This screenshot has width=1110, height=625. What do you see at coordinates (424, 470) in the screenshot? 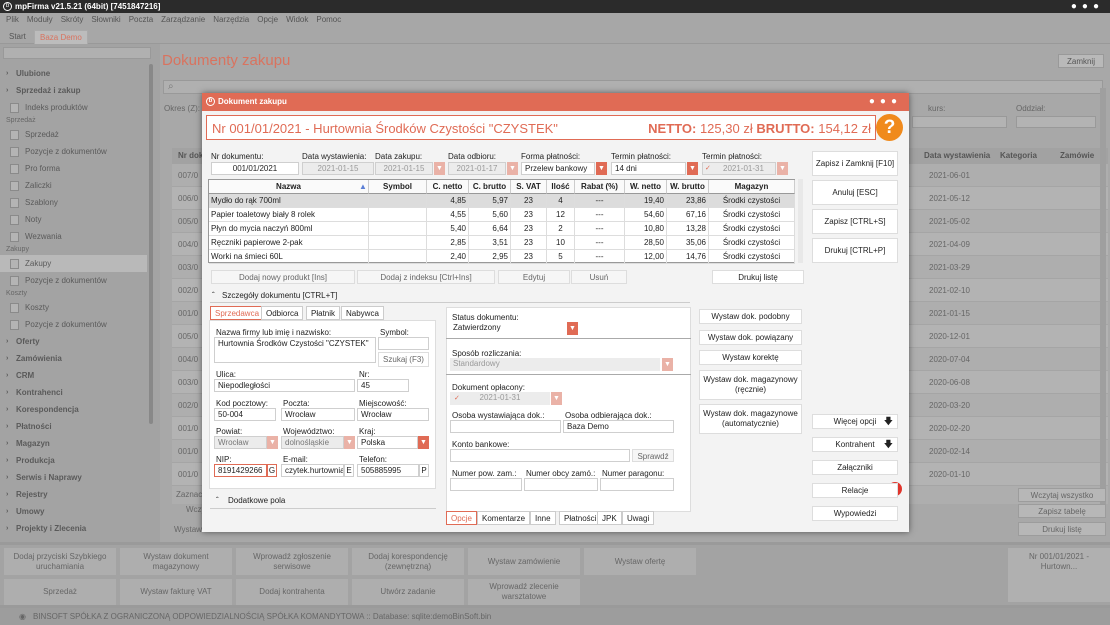
I see `telefon-button: P` at bounding box center [424, 470].